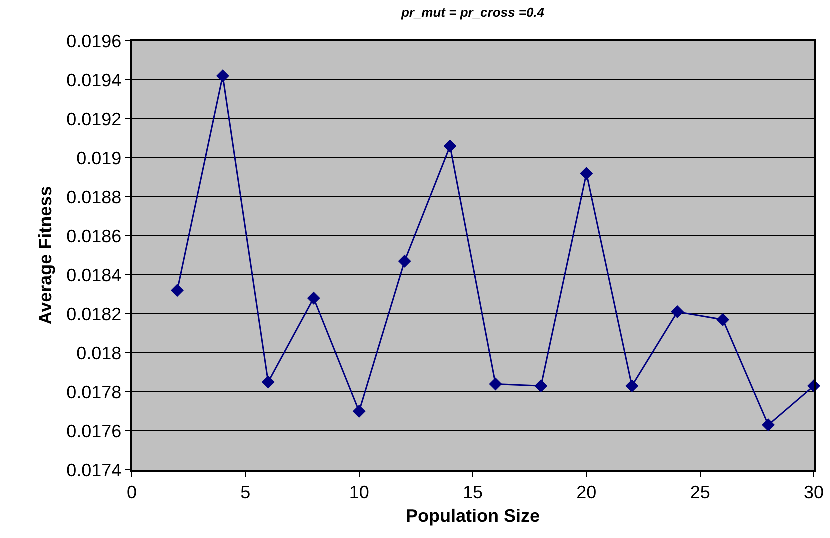 The width and height of the screenshot is (830, 538). Describe the element at coordinates (94, 119) in the screenshot. I see `y-tick-label: 0.0192` at that location.